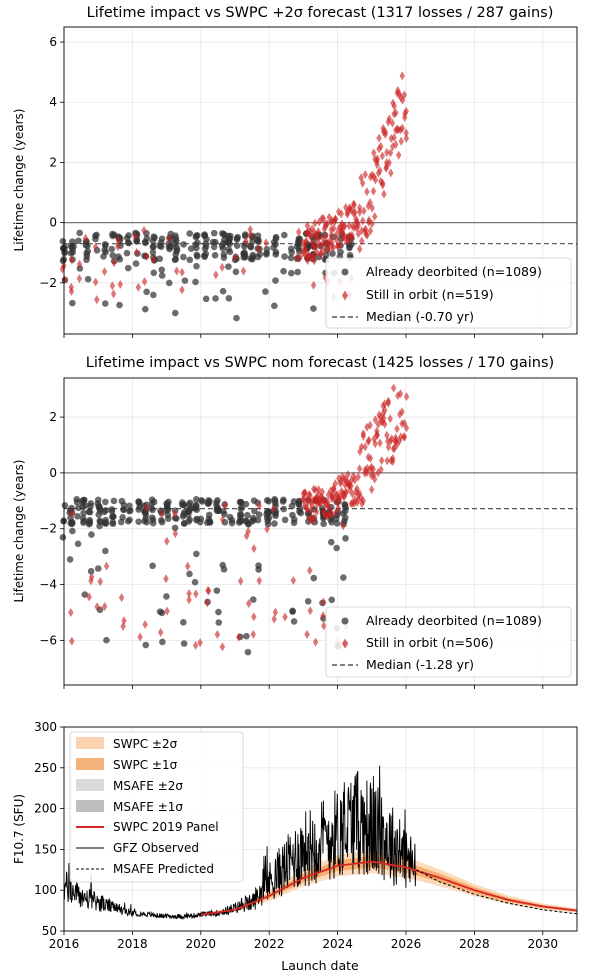 Image resolution: width=600 pixels, height=980 pixels. Describe the element at coordinates (303, 687) in the screenshot. I see `panel2-x-ticks` at that location.